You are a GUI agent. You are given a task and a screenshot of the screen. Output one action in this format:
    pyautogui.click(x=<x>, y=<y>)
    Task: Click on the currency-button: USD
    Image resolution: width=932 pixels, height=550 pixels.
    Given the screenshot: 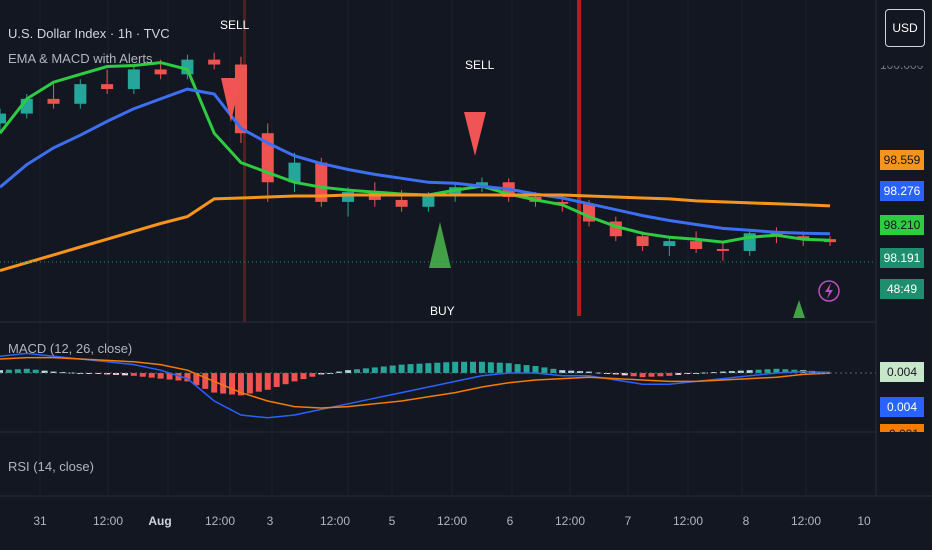 What is the action you would take?
    pyautogui.click(x=905, y=28)
    